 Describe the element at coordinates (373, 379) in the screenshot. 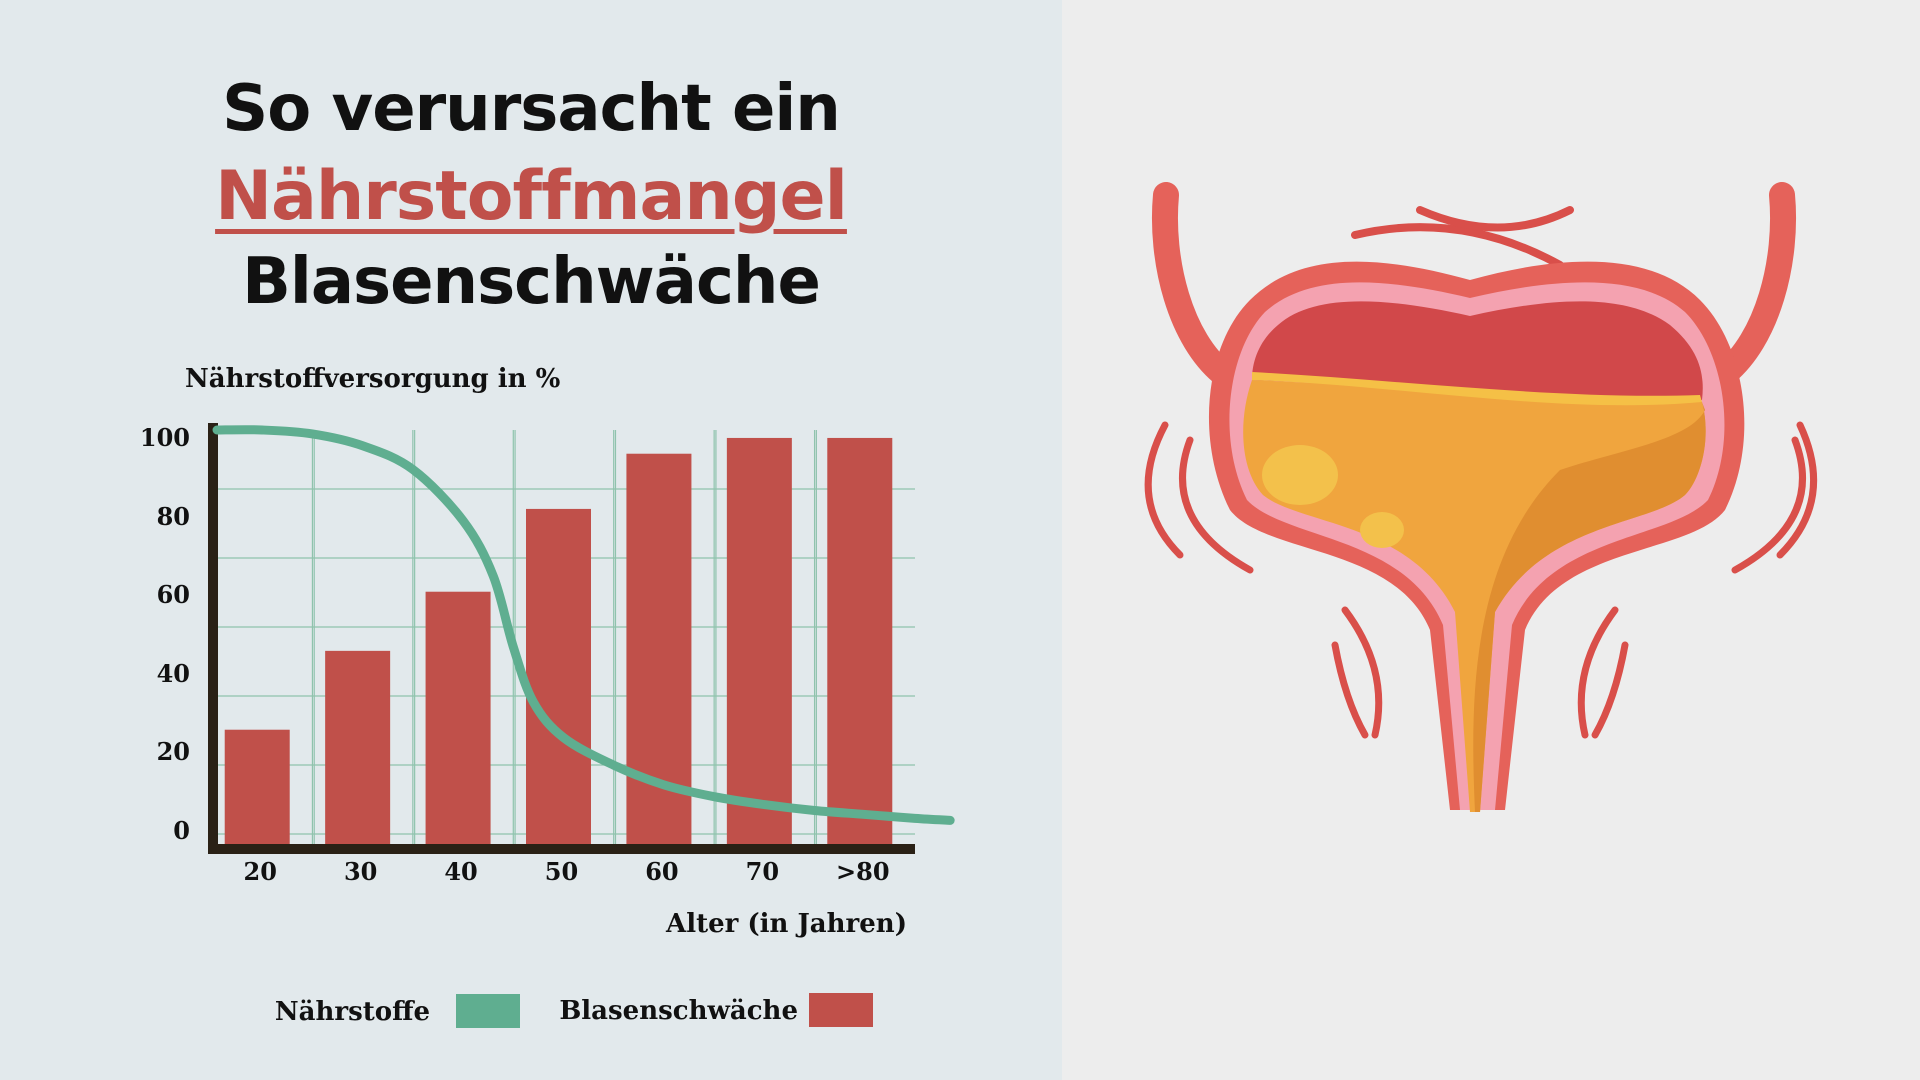

I see `y-axis-title: Nährstoffversorgung in %` at that location.